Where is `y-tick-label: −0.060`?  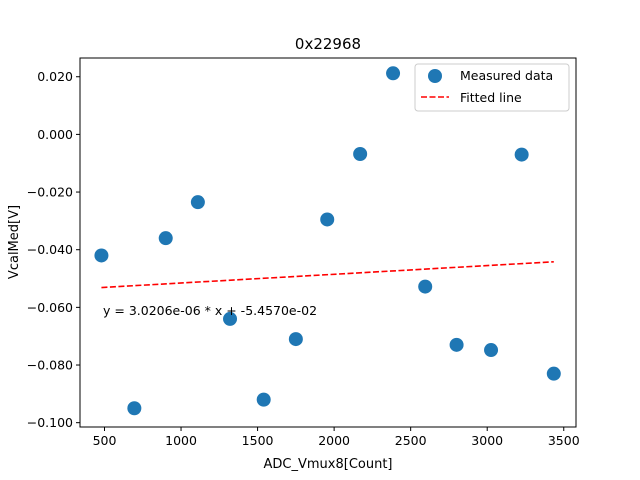
y-tick-label: −0.060 is located at coordinates (50, 307).